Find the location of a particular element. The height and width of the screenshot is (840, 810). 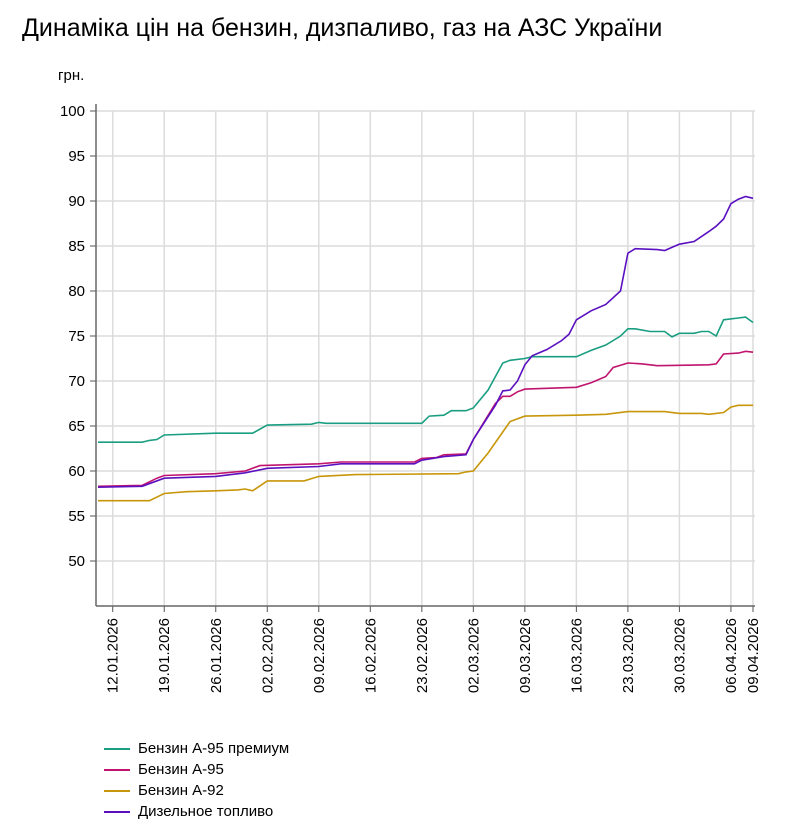

x-tick-label: 06.04.2026 is located at coordinates (731, 655).